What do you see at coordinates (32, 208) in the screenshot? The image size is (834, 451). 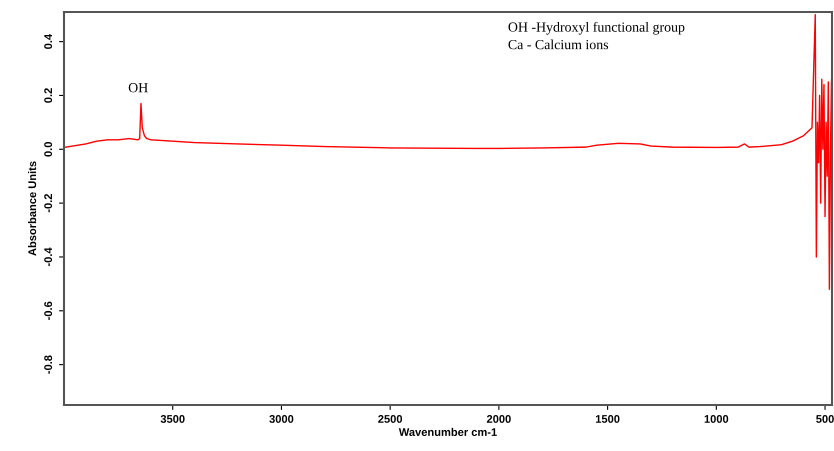 I see `y-axis-title: Absorbance Units` at bounding box center [32, 208].